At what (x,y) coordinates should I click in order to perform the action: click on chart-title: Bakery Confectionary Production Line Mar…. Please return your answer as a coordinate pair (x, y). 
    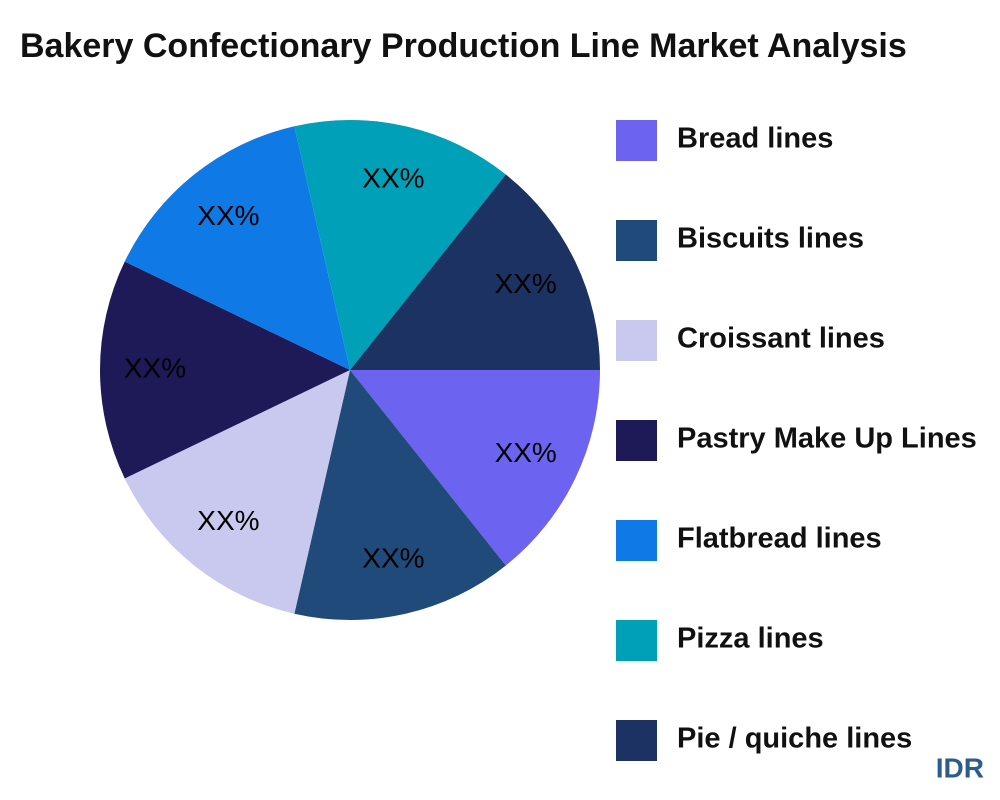
    Looking at the image, I should click on (463, 46).